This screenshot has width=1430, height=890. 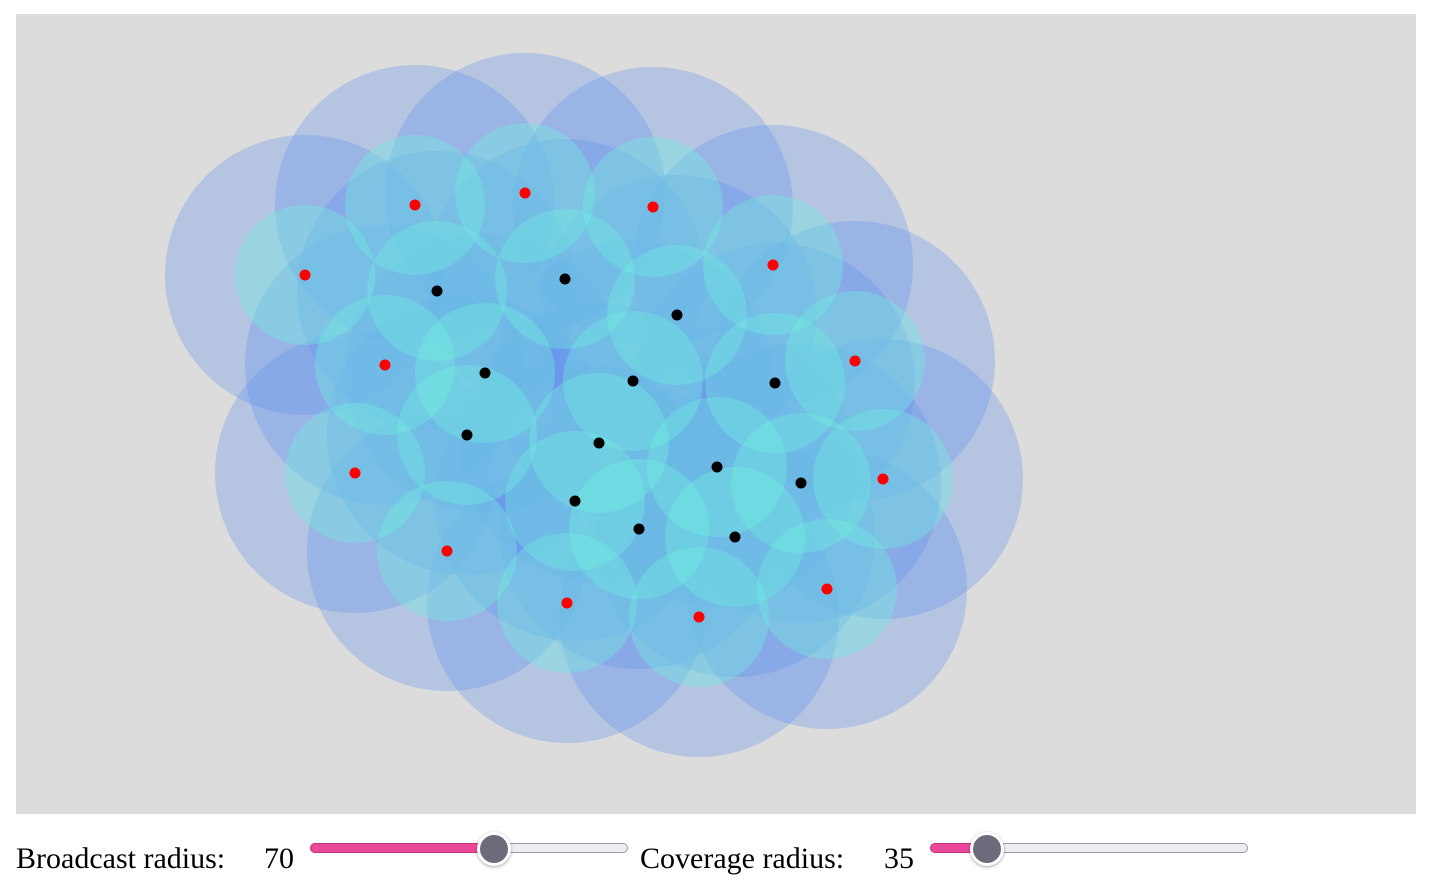 What do you see at coordinates (279, 858) in the screenshot?
I see `broadcast-radius-value: 70` at bounding box center [279, 858].